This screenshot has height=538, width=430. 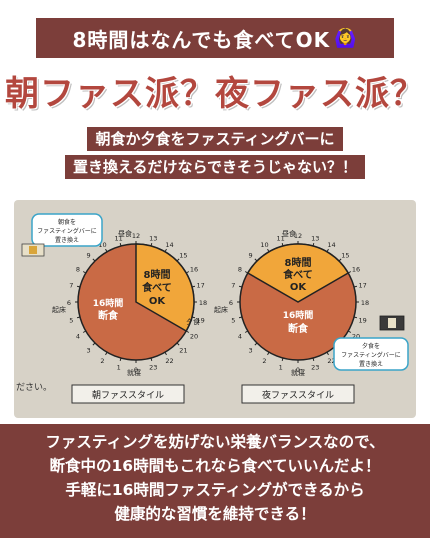 I want to click on left-clock-eat-area, so click(x=165, y=288).